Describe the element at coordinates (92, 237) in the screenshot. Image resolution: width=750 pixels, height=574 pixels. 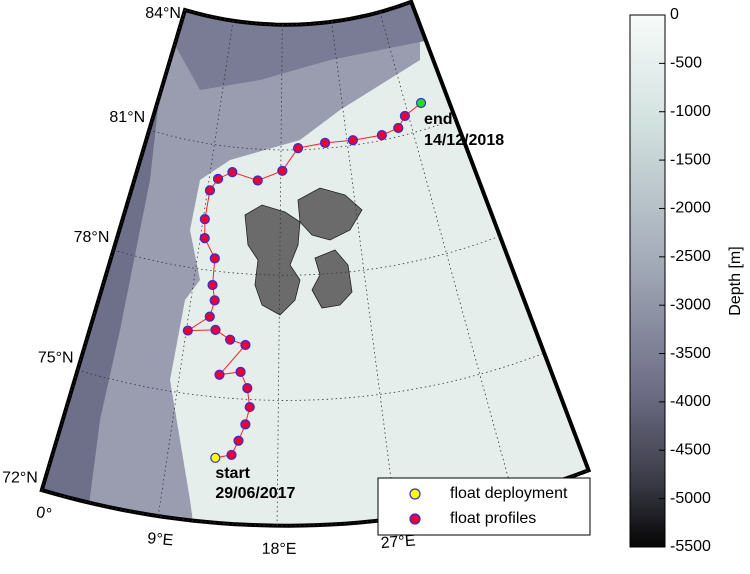
I see `latitude-label: 78°N` at that location.